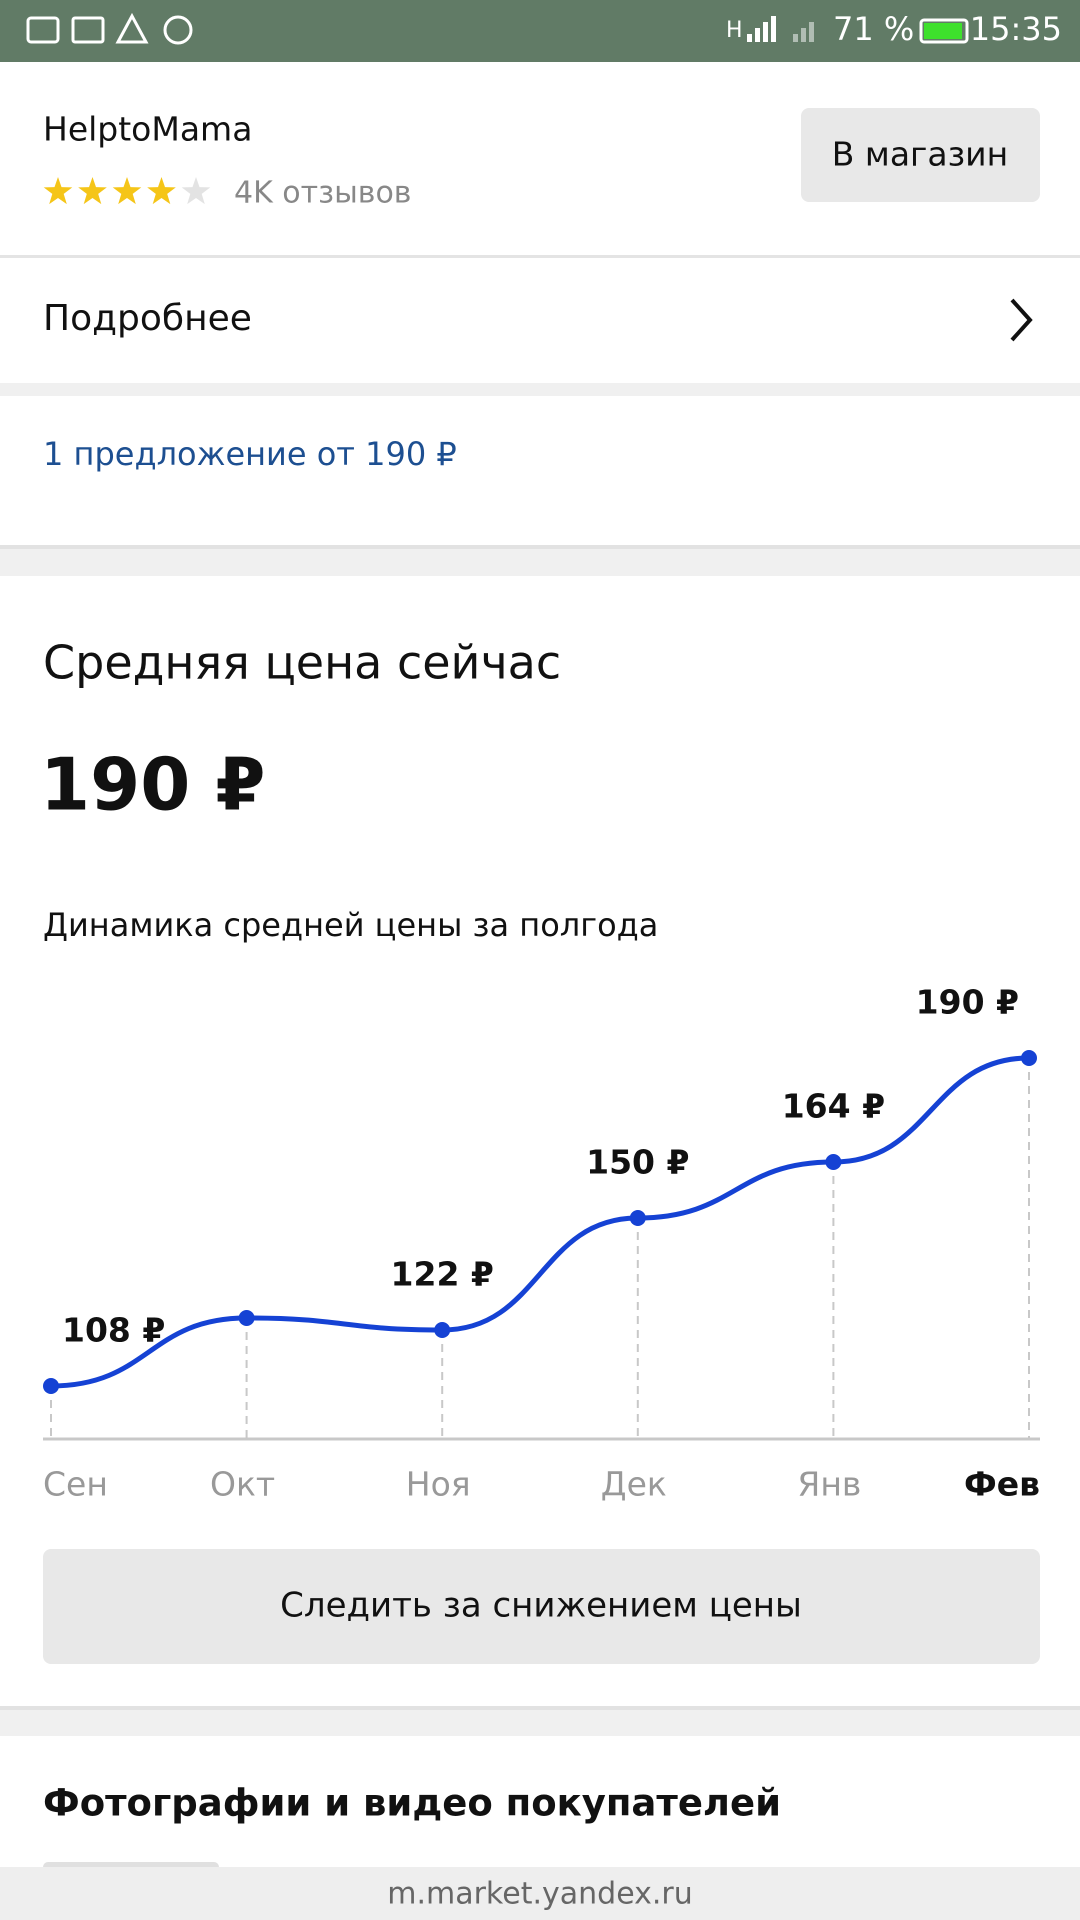  What do you see at coordinates (412, 1803) in the screenshot?
I see `photos-title: Фотографии и видео покупателей` at bounding box center [412, 1803].